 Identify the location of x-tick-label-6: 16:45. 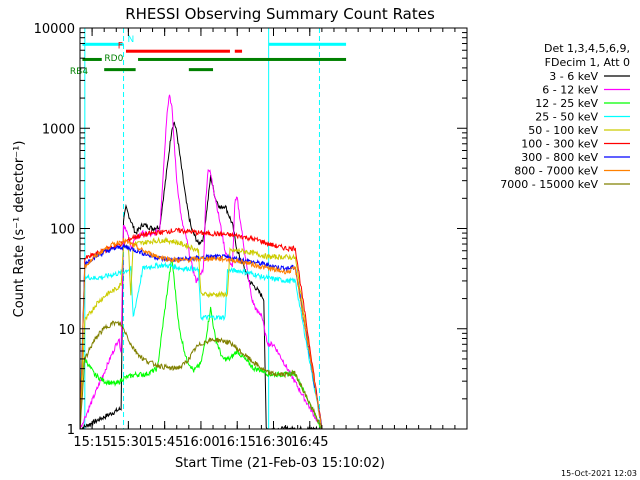
(309, 442).